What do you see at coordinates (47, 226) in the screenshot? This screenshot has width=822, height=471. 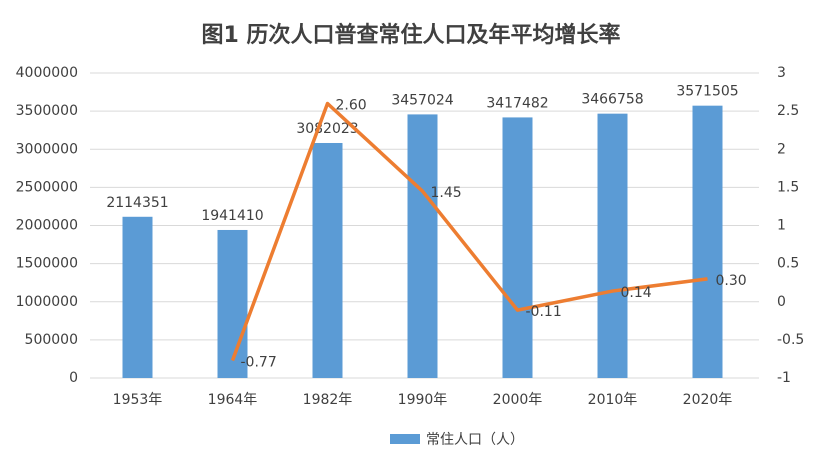 I see `y-tick-label: 2000000` at bounding box center [47, 226].